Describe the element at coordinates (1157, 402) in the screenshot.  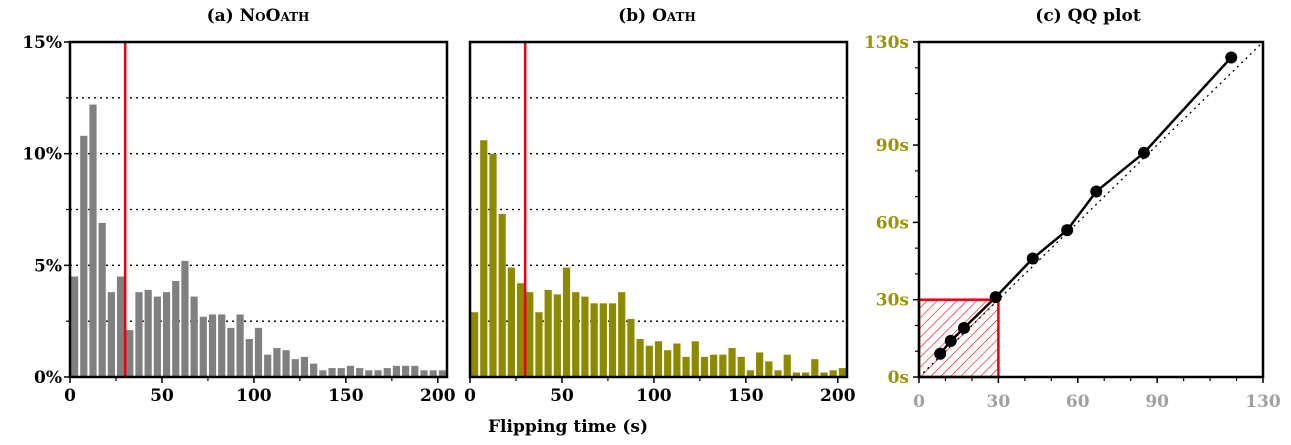
I see `chart-c-x-tick-label: 90` at that location.